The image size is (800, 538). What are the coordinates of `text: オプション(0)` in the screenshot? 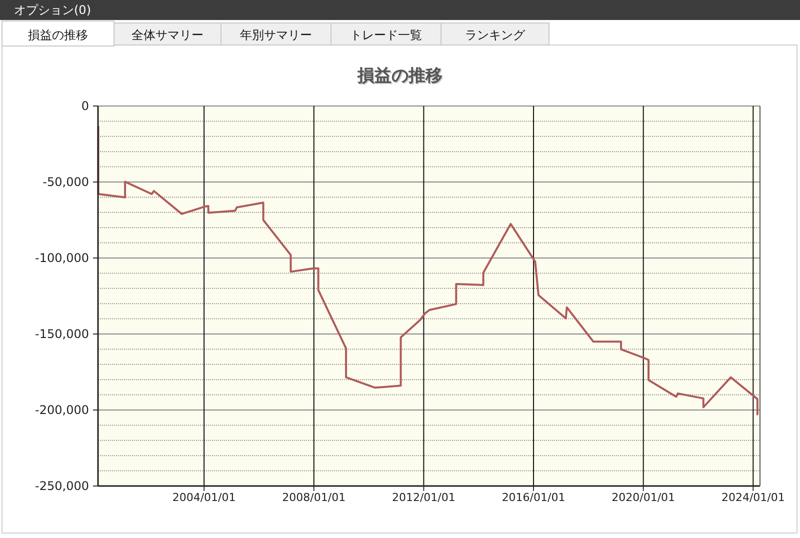 It's located at (52, 10).